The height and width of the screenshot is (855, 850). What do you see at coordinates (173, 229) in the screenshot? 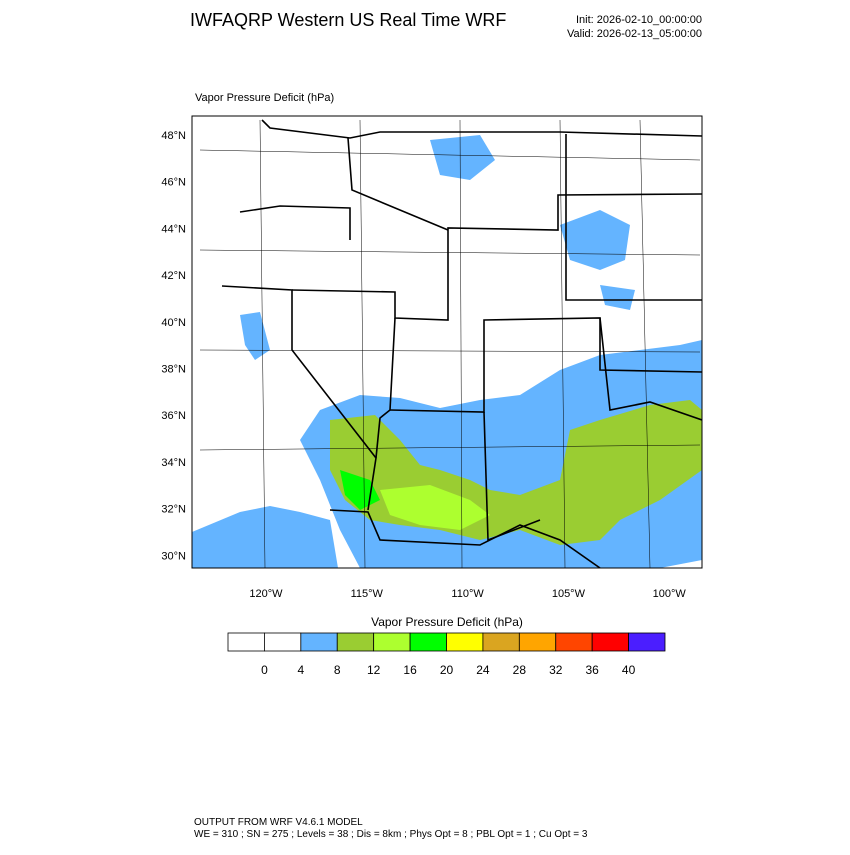
I see `lat-label: 44°N` at bounding box center [173, 229].